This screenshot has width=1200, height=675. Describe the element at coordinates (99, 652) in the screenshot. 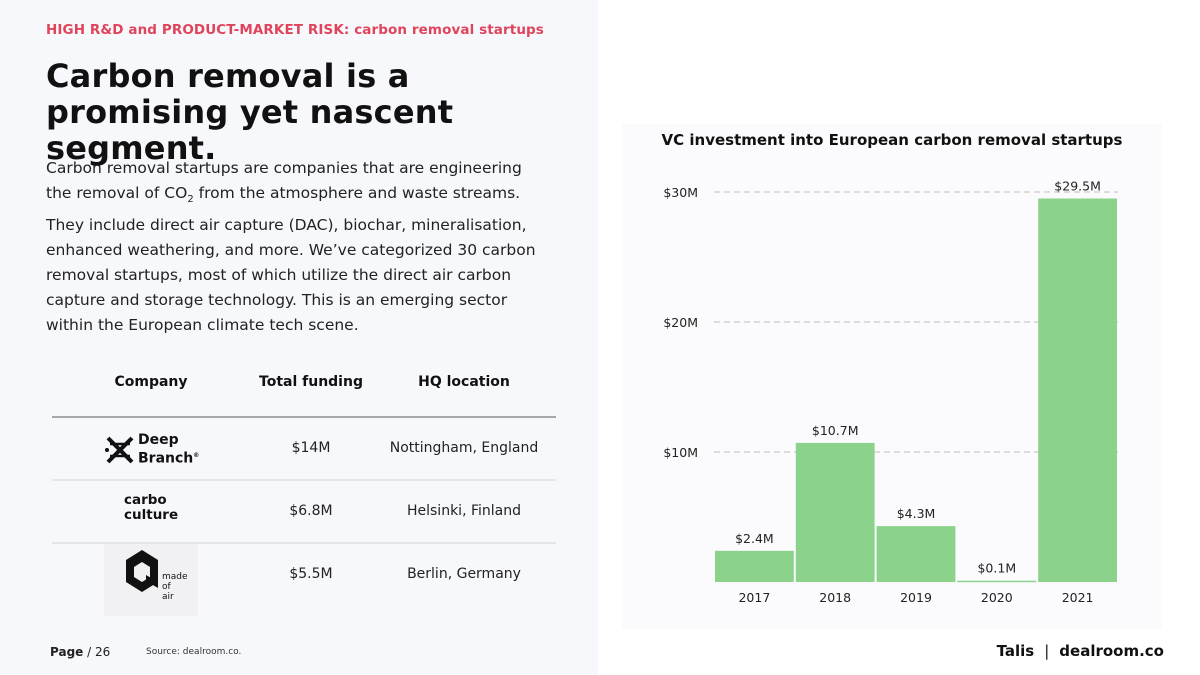

I see `page-number: / 26` at that location.